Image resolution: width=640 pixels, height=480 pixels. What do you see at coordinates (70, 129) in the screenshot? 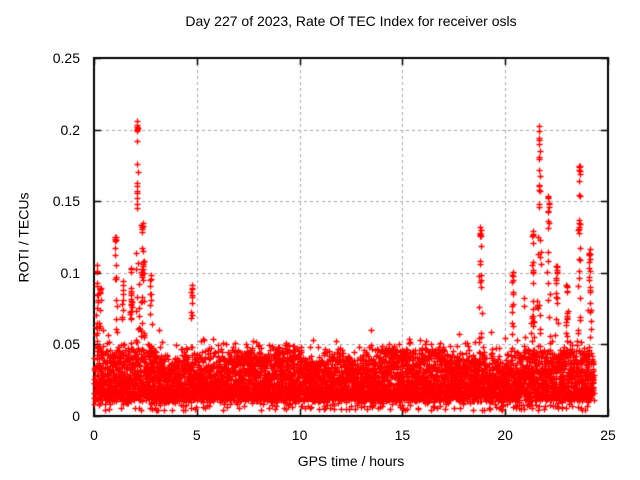
I see `y-tick-label: 0.2` at bounding box center [70, 129].